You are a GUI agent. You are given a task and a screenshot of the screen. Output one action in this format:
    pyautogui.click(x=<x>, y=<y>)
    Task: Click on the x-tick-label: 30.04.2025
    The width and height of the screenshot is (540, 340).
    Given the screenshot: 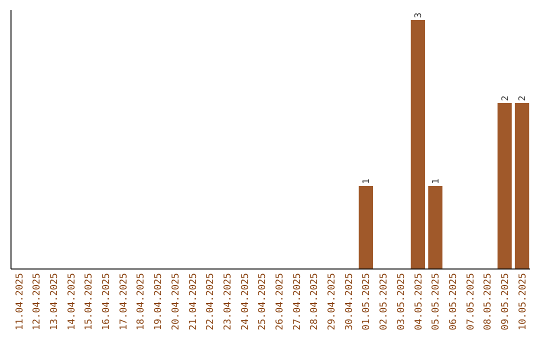 What is the action you would take?
    pyautogui.click(x=349, y=301)
    